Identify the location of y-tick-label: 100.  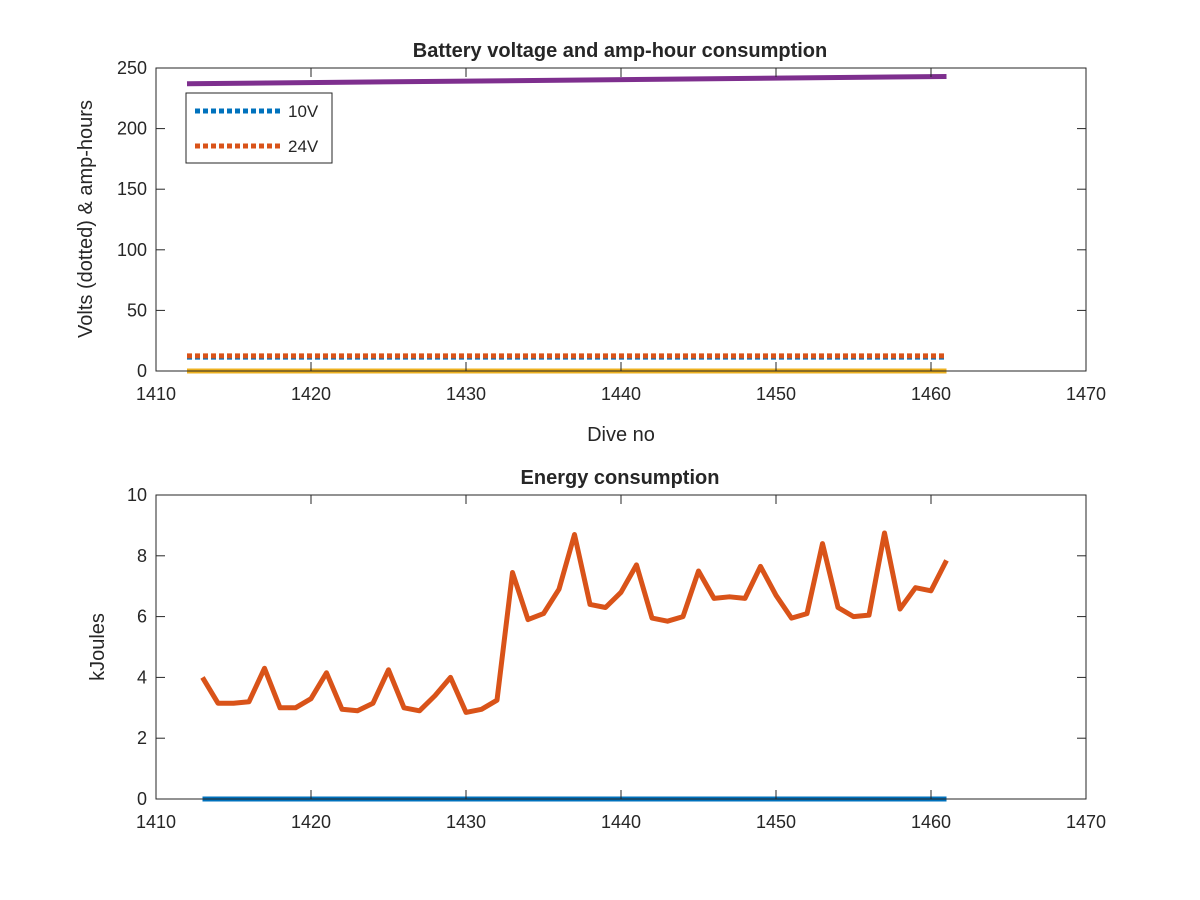
(132, 250).